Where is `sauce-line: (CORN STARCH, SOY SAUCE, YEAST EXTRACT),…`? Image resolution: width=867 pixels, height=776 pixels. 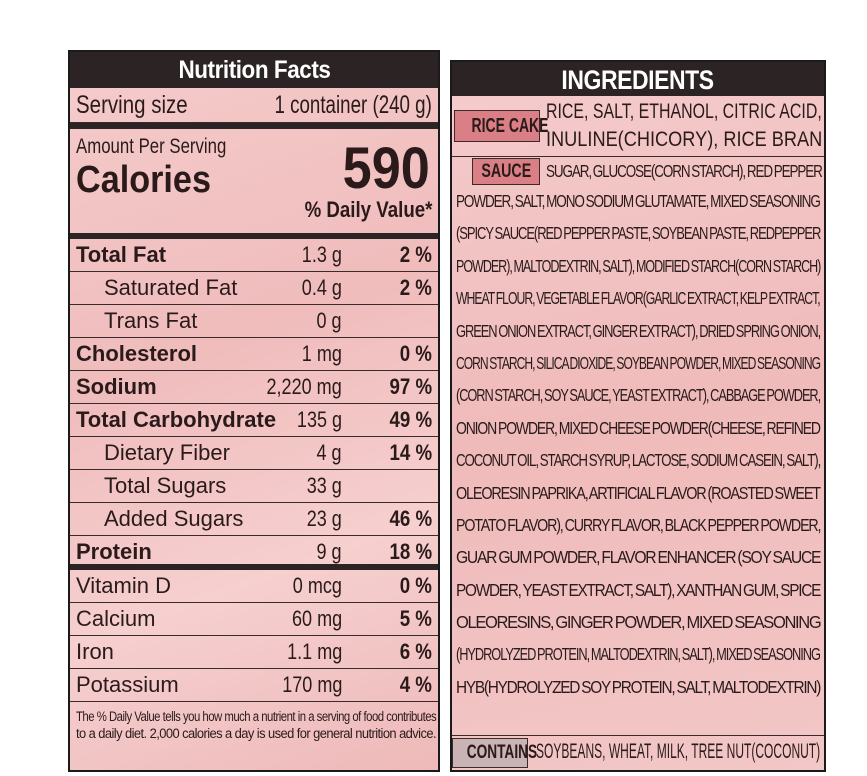
sauce-line: (CORN STARCH, SOY SAUCE, YEAST EXTRACT),… is located at coordinates (638, 395).